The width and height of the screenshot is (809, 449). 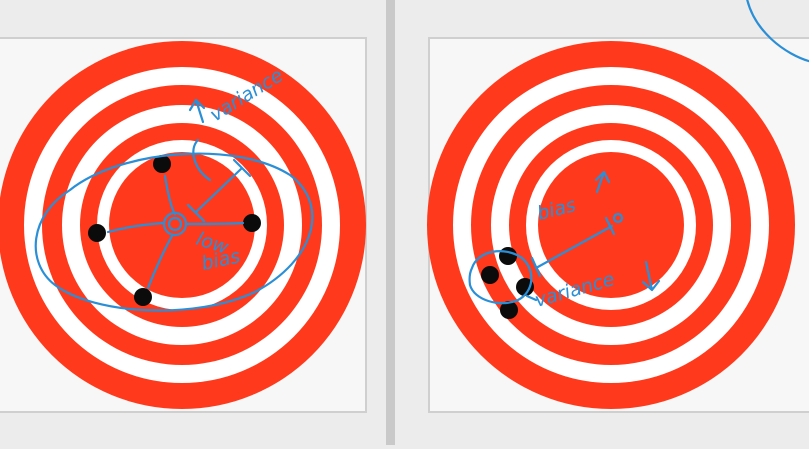 What do you see at coordinates (135, 227) in the screenshot?
I see `spoke-left` at bounding box center [135, 227].